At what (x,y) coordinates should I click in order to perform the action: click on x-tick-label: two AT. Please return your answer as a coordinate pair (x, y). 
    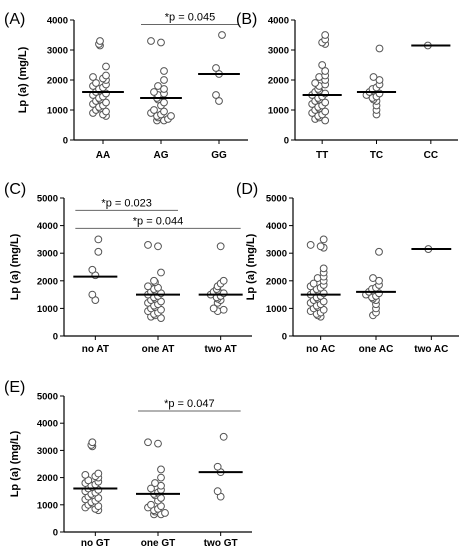
    Looking at the image, I should click on (221, 349).